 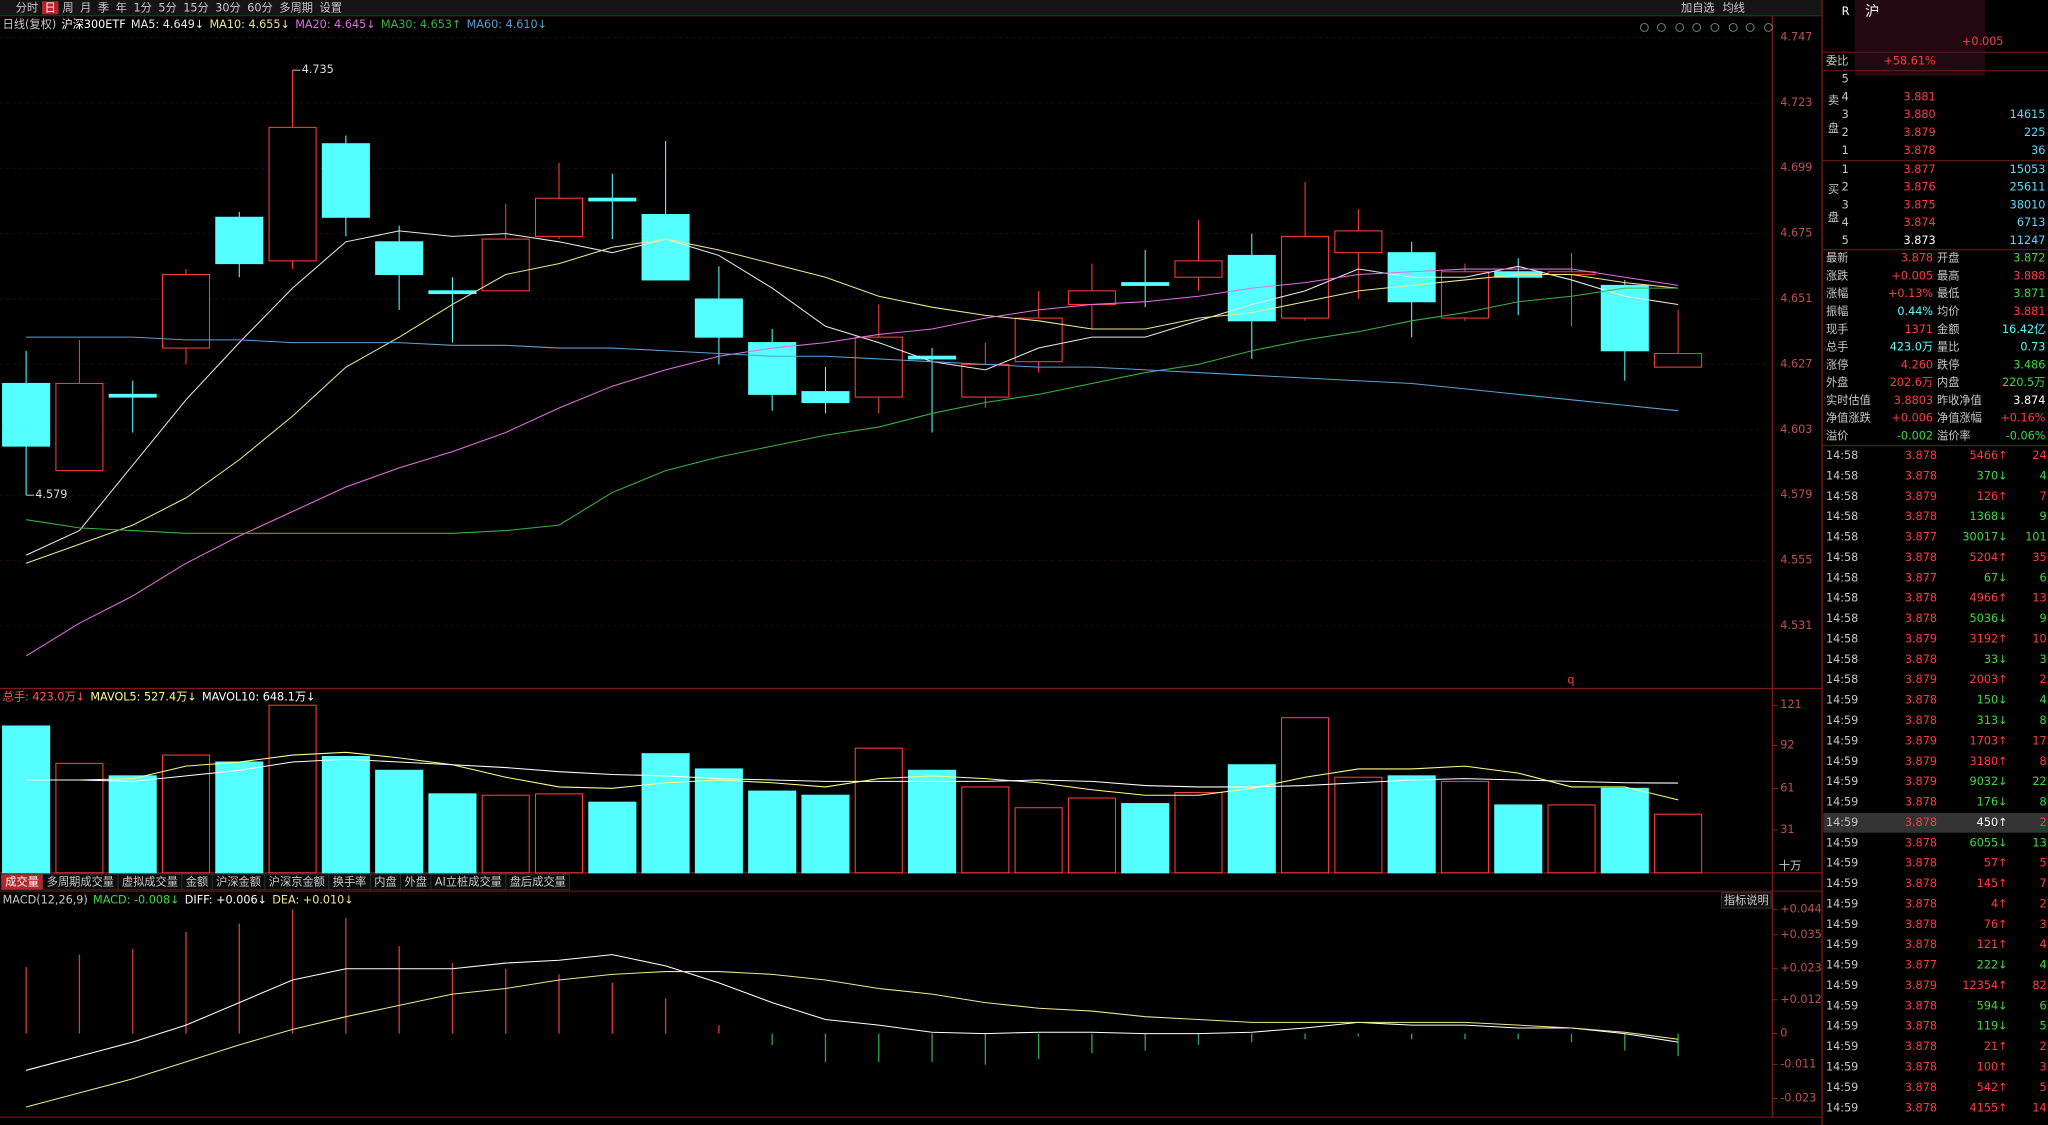 What do you see at coordinates (2043, 1046) in the screenshot?
I see `tick-count: 2` at bounding box center [2043, 1046].